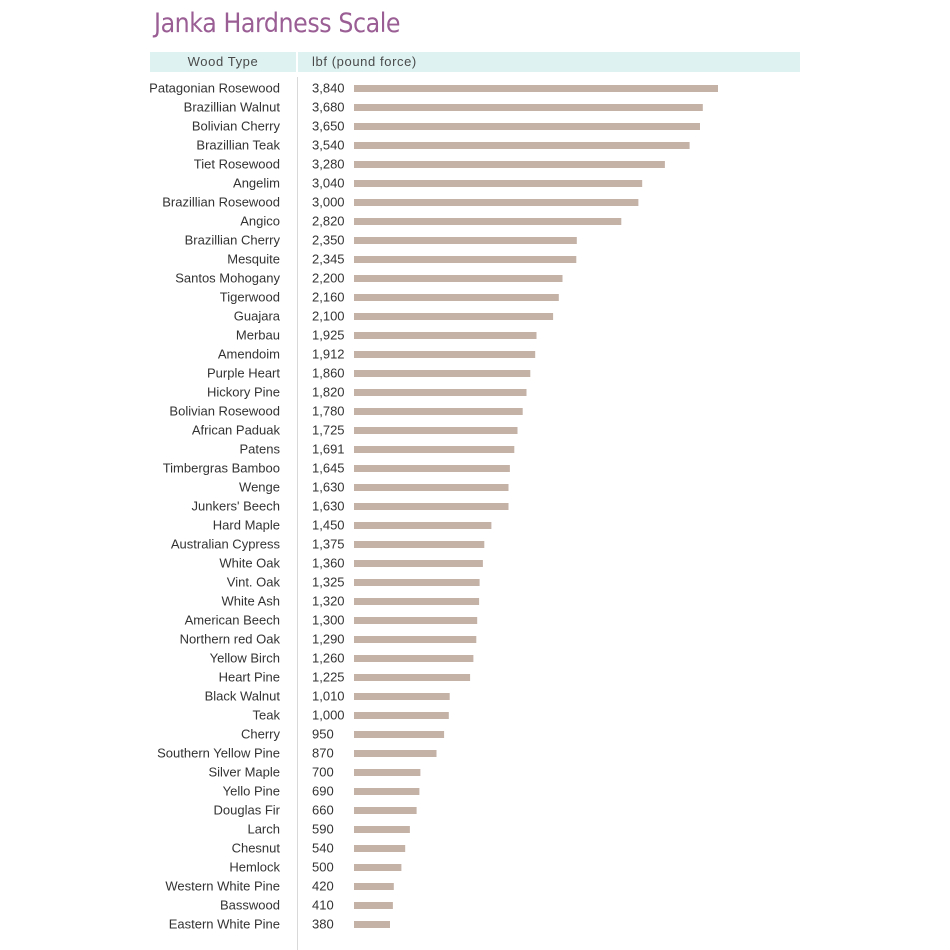 Image resolution: width=950 pixels, height=950 pixels. Describe the element at coordinates (243, 696) in the screenshot. I see `wood-type-label: Black Walnut` at that location.